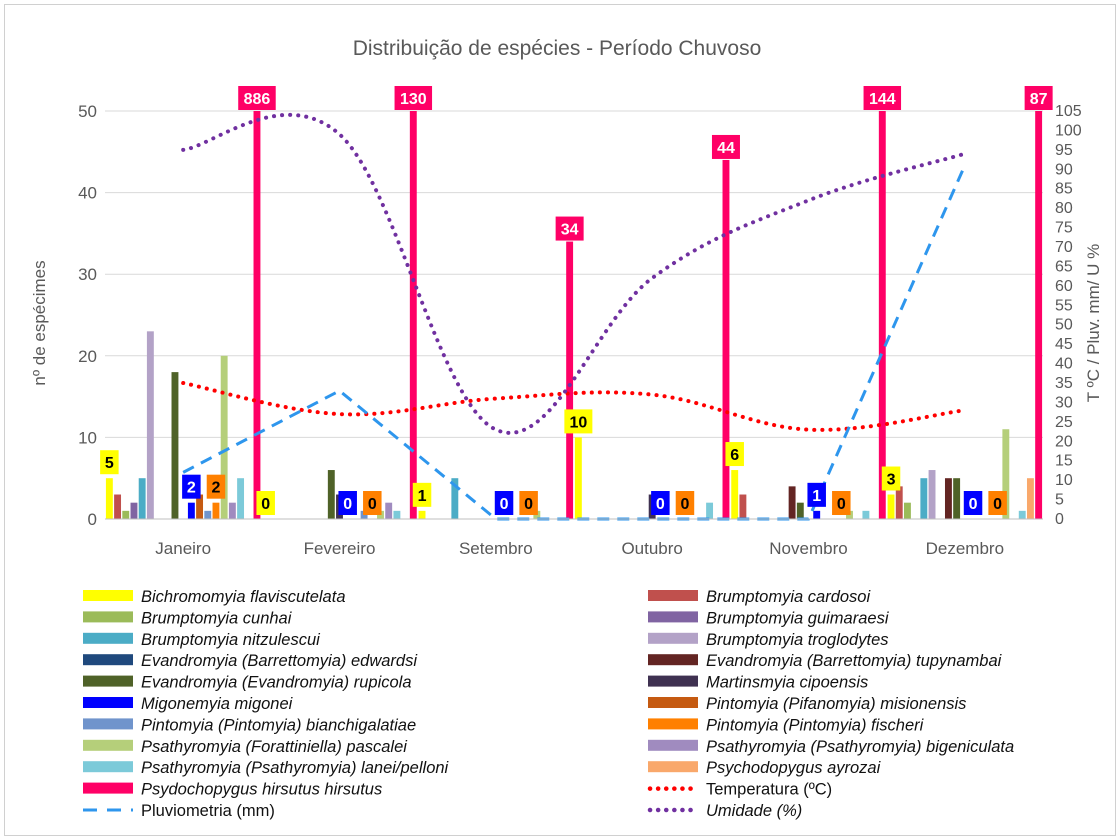 This screenshot has height=838, width=1120. Describe the element at coordinates (241, 498) in the screenshot. I see `bar-psathyromyia-psathyromyia-lanei-pelloni-janeiro` at that location.